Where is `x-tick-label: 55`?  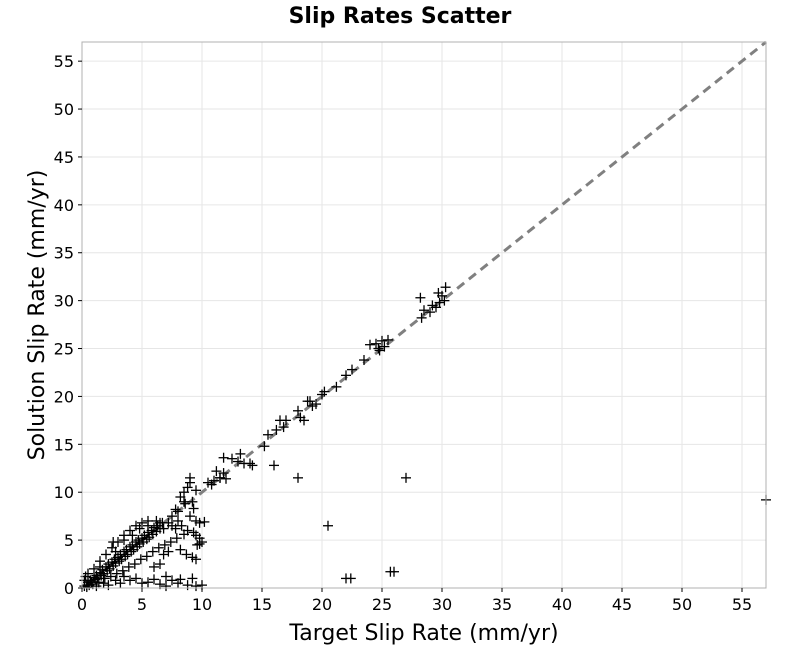 x-tick-label: 55 is located at coordinates (742, 604).